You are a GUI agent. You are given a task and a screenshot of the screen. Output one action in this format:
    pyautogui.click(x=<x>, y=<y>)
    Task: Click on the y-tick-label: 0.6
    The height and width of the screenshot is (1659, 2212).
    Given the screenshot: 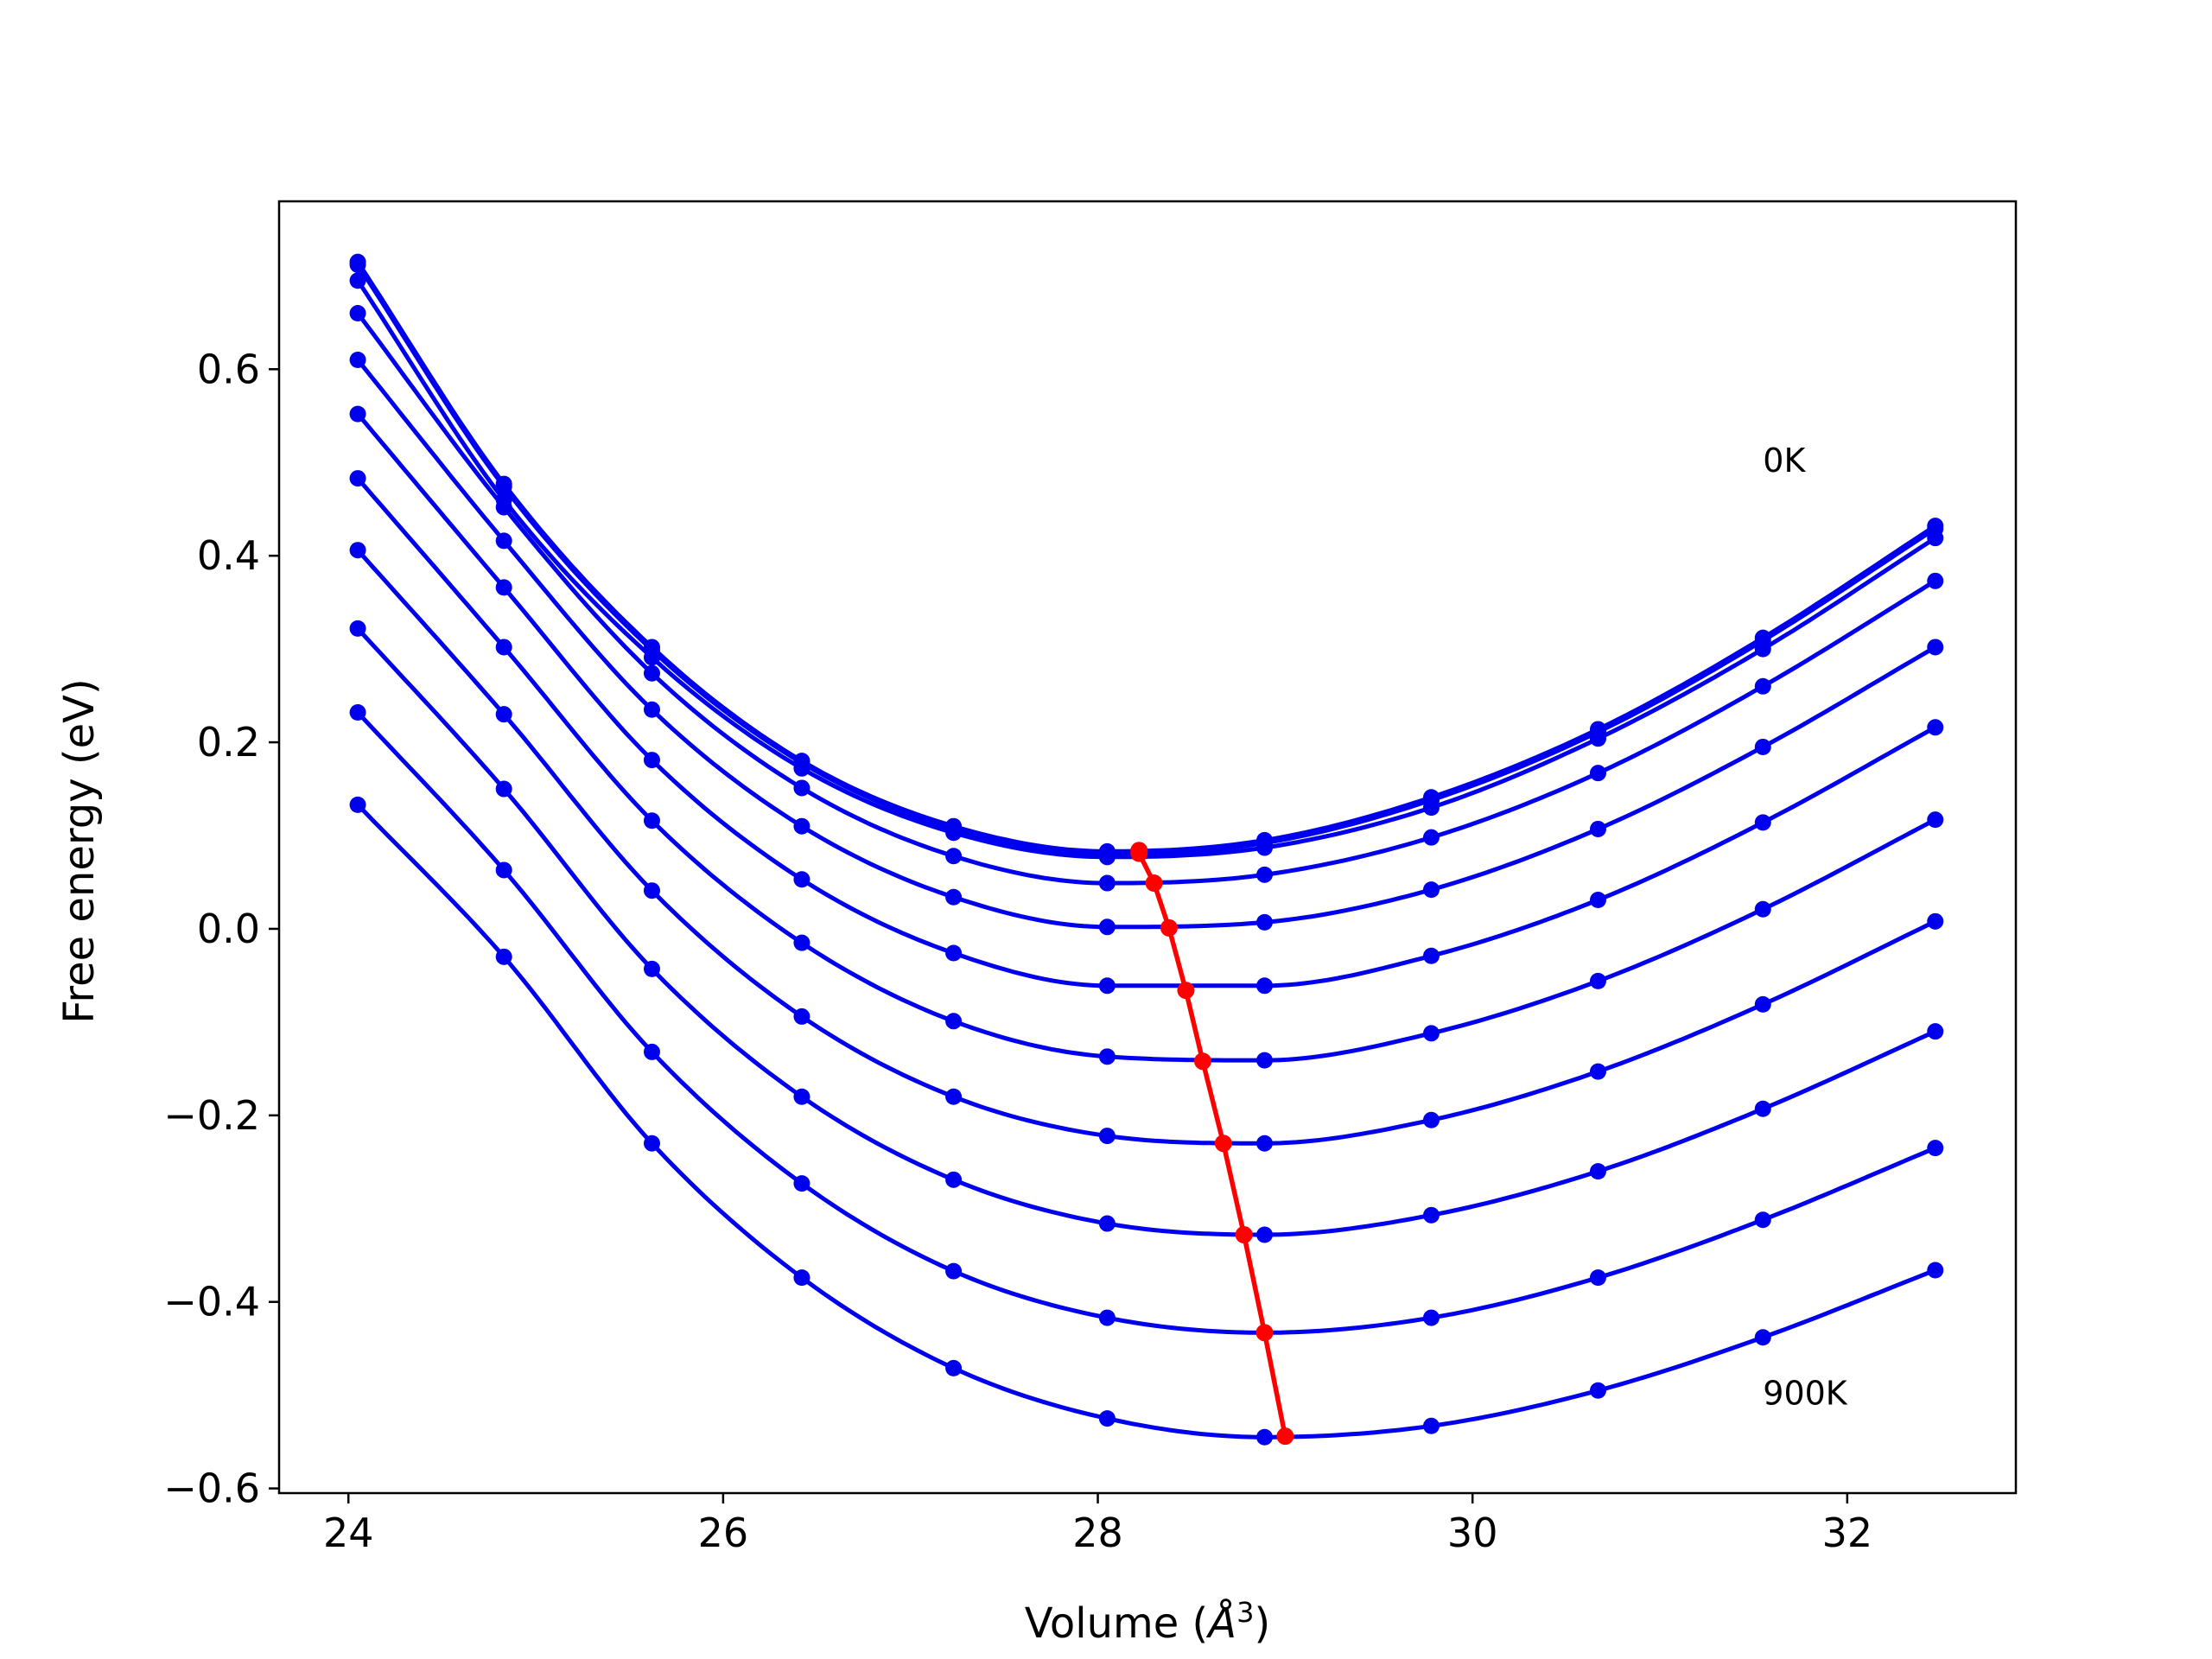 What is the action you would take?
    pyautogui.click(x=229, y=369)
    